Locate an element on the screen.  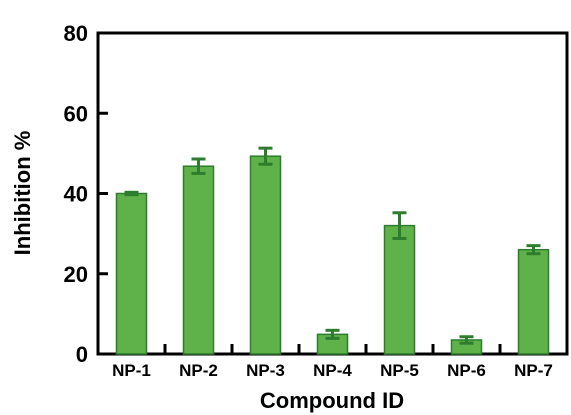
y-axis-label: Inhibition % is located at coordinates (22, 193).